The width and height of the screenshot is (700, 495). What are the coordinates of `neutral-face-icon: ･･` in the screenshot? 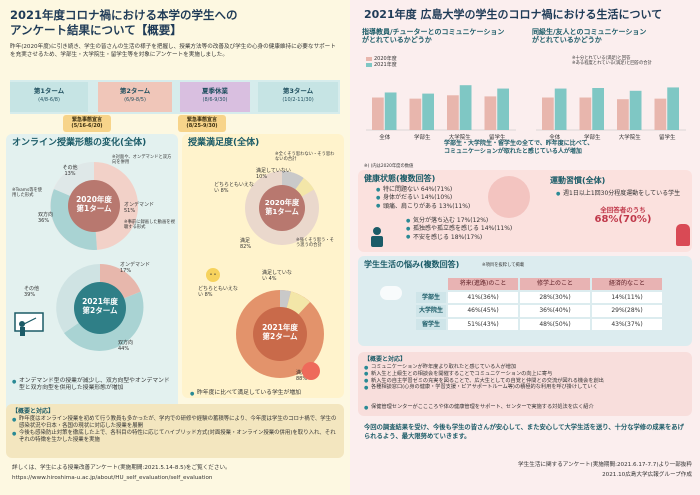 It's located at (213, 275).